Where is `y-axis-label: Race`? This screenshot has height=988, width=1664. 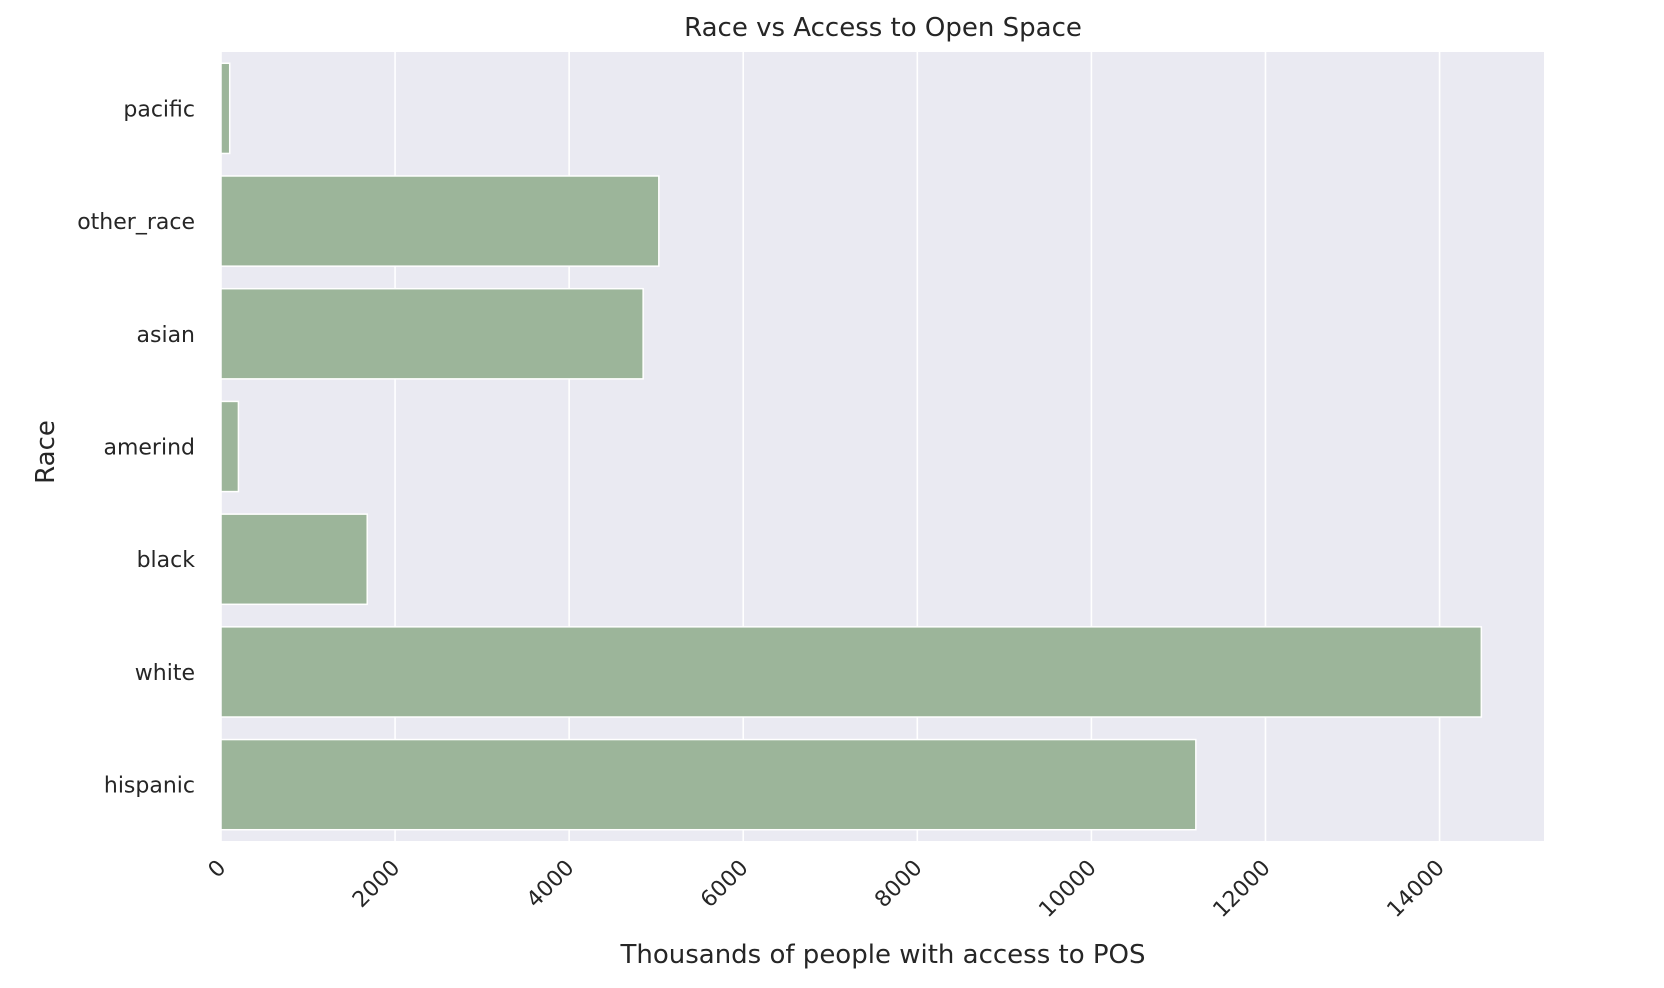 y-axis-label: Race is located at coordinates (46, 452).